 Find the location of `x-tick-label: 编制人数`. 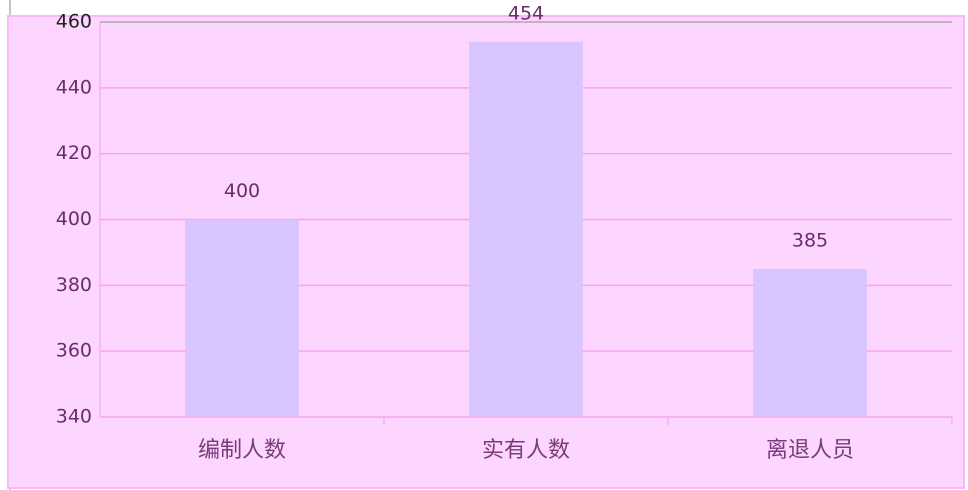

x-tick-label: 编制人数 is located at coordinates (242, 450).